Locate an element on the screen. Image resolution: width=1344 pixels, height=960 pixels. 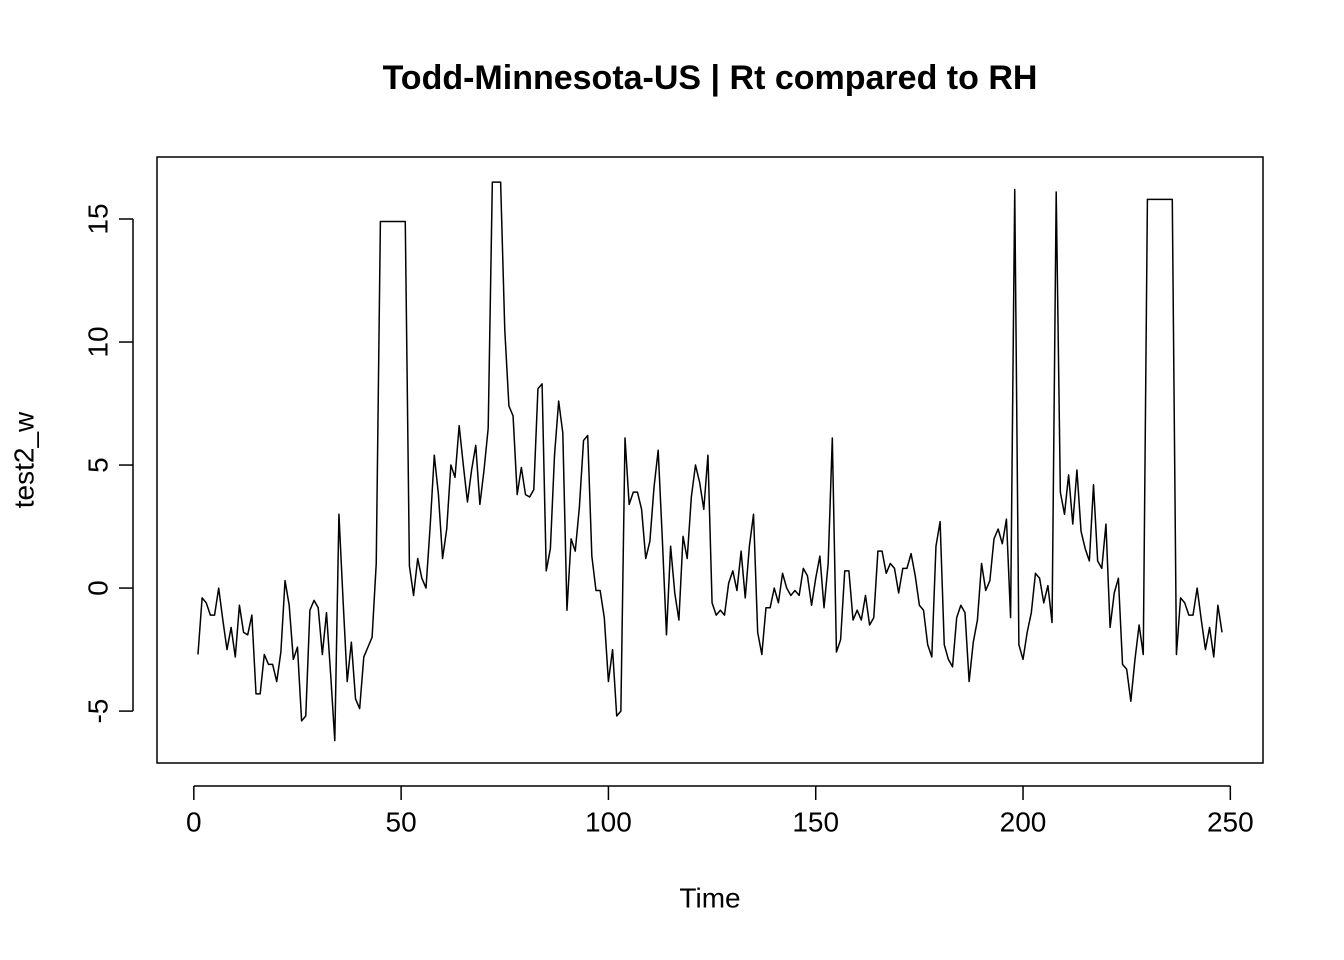
y-tick-label: 5 is located at coordinates (97, 465).